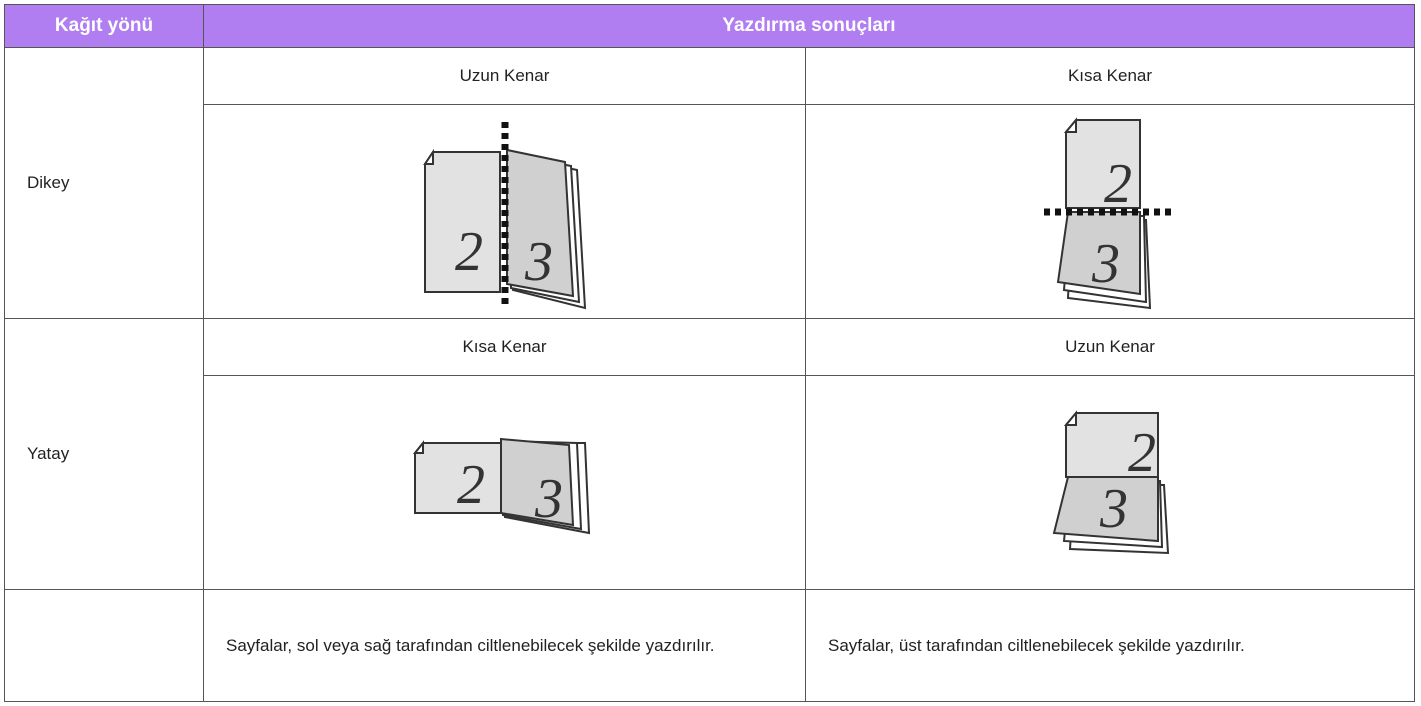  Describe the element at coordinates (104, 183) in the screenshot. I see `orientation: Dikey` at that location.